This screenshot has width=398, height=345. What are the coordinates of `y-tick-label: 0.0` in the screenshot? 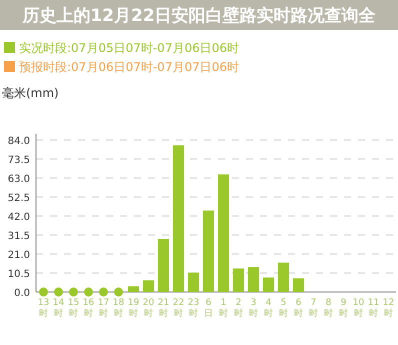 It's located at (22, 293).